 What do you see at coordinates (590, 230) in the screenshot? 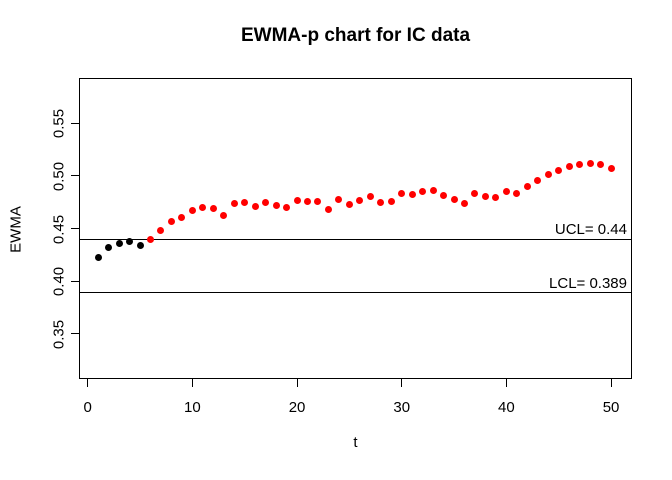
I see `ucl-label: UCL= 0.44` at bounding box center [590, 230].